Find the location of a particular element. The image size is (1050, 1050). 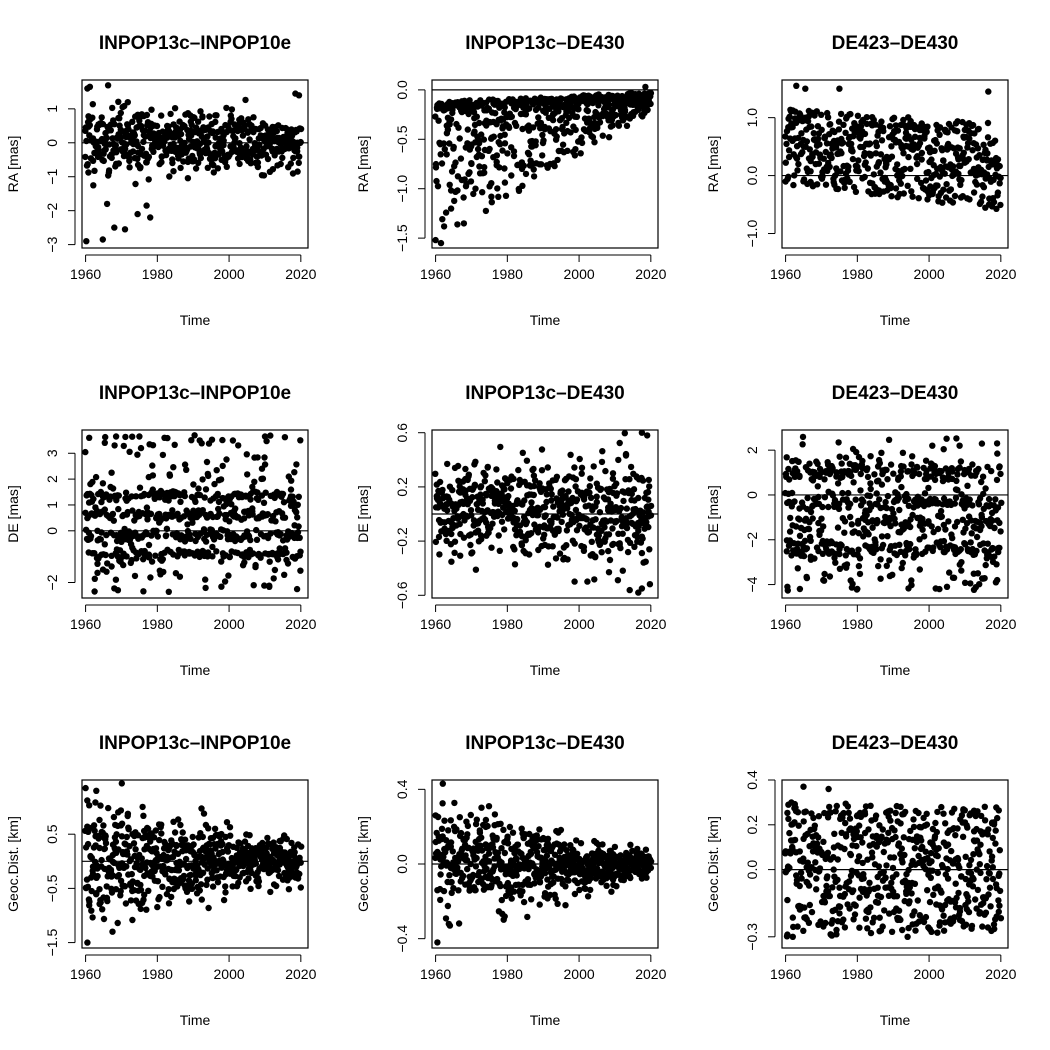

y-tick-label: −2 is located at coordinates (52, 582).